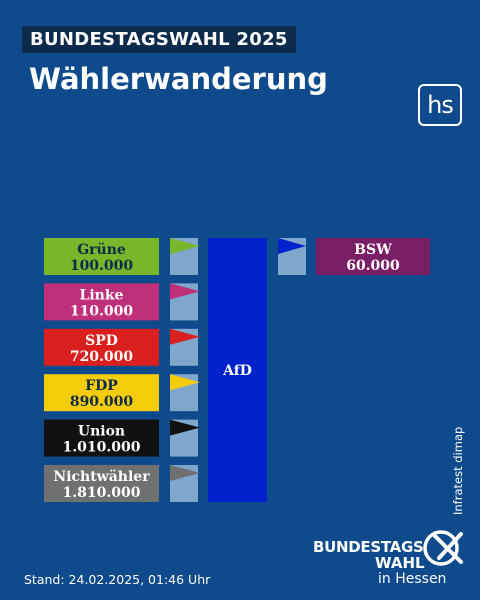 This screenshot has height=600, width=480. Describe the element at coordinates (292, 246) in the screenshot. I see `outflow-arrow-bsw` at that location.